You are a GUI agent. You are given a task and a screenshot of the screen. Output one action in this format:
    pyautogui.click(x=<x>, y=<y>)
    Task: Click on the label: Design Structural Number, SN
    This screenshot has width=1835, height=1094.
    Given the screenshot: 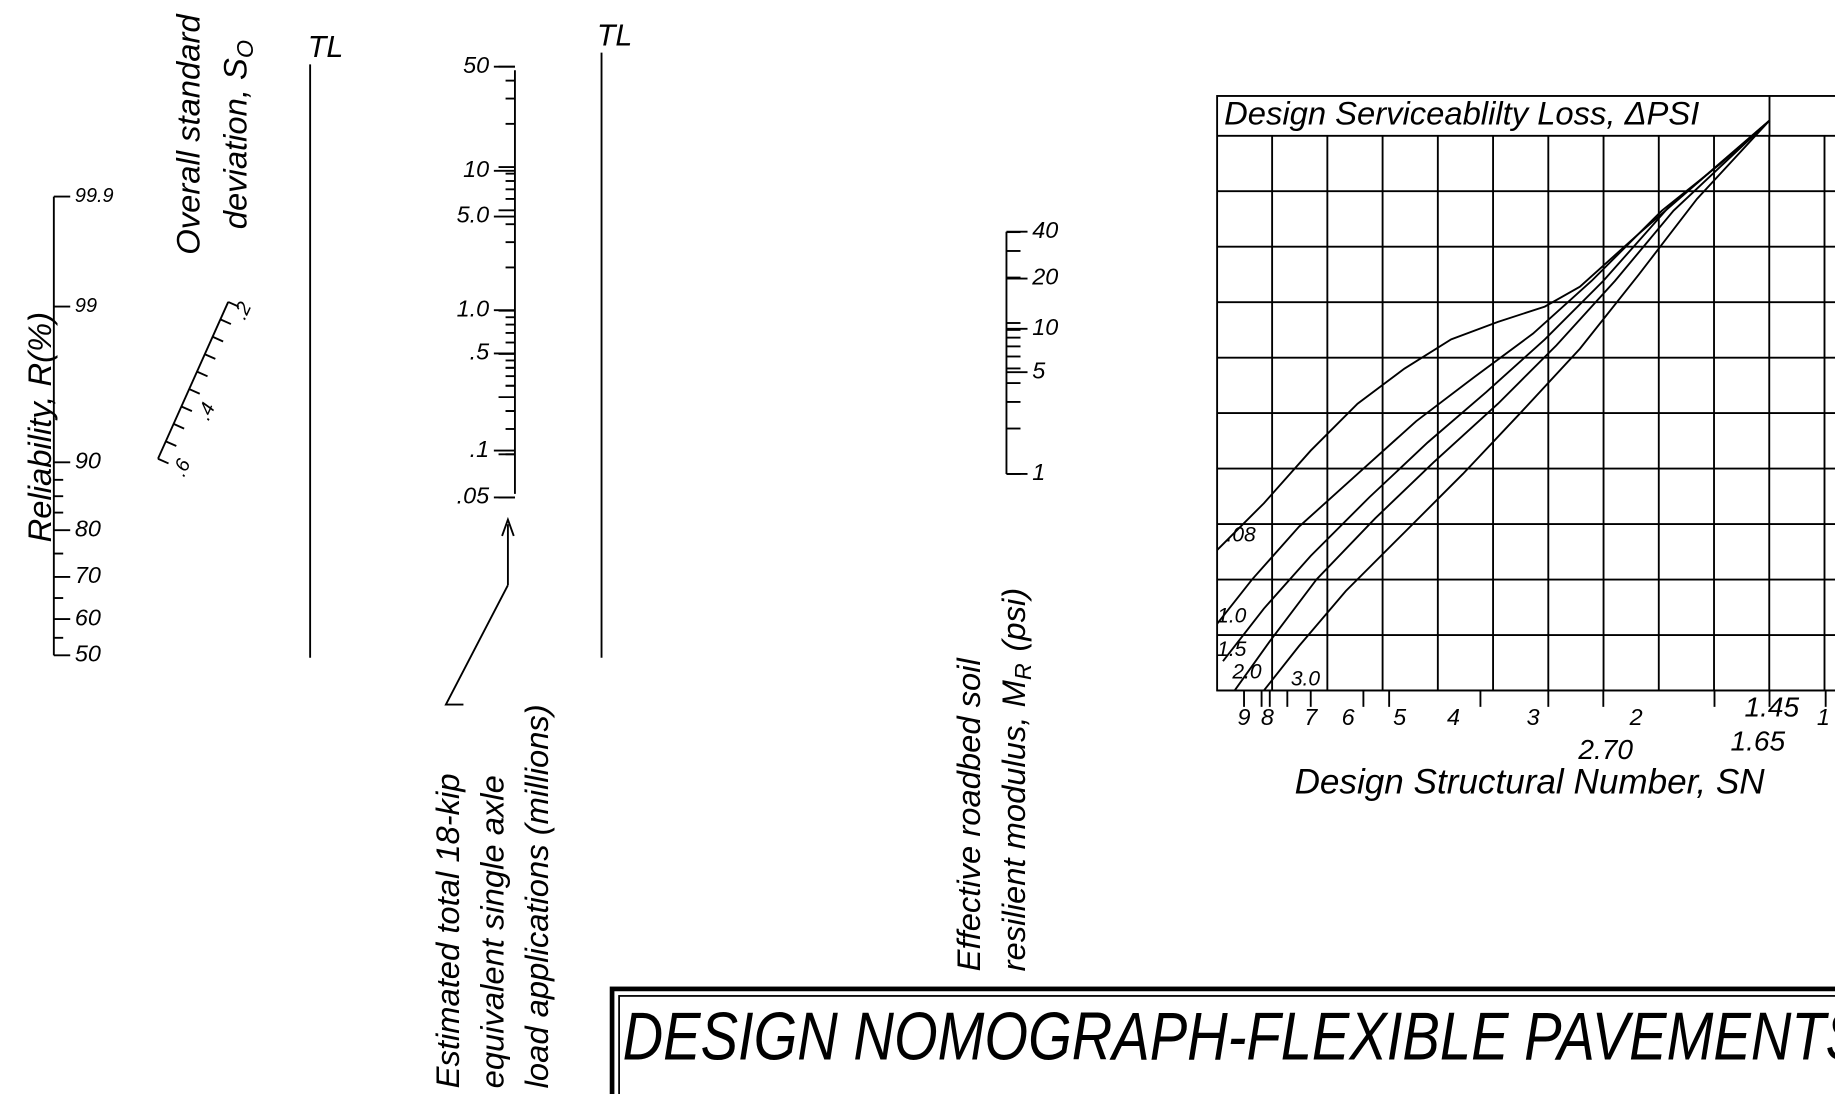 What is the action you would take?
    pyautogui.click(x=1530, y=781)
    